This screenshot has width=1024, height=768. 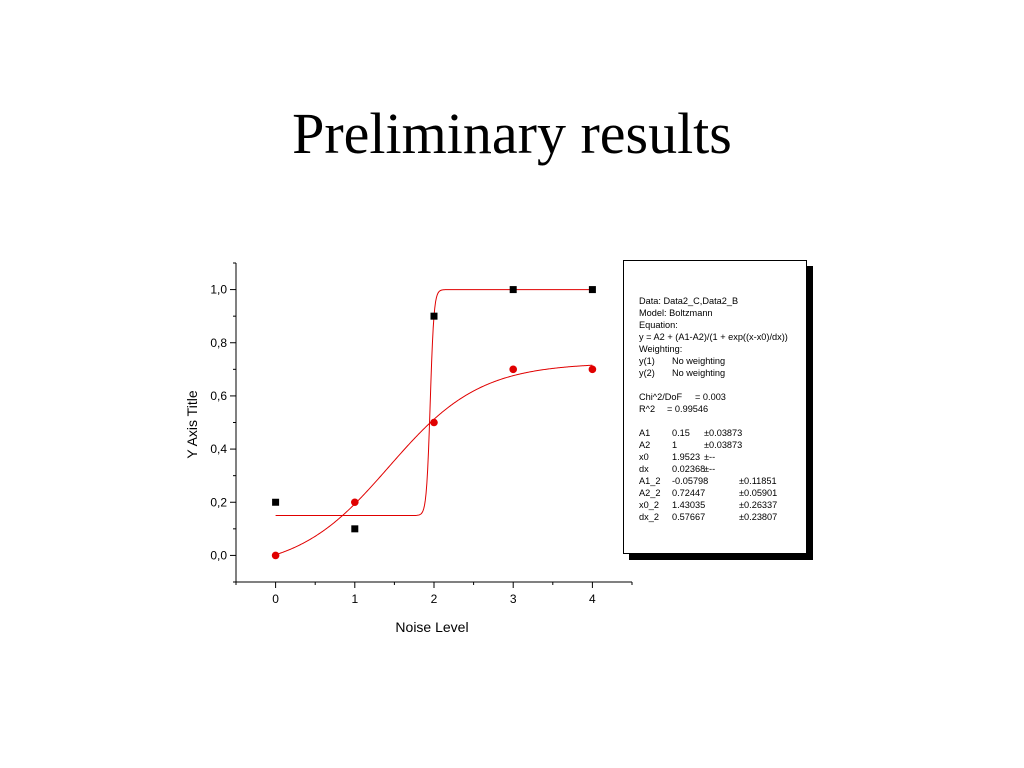 I want to click on param-value: 0.72447, so click(x=689, y=493).